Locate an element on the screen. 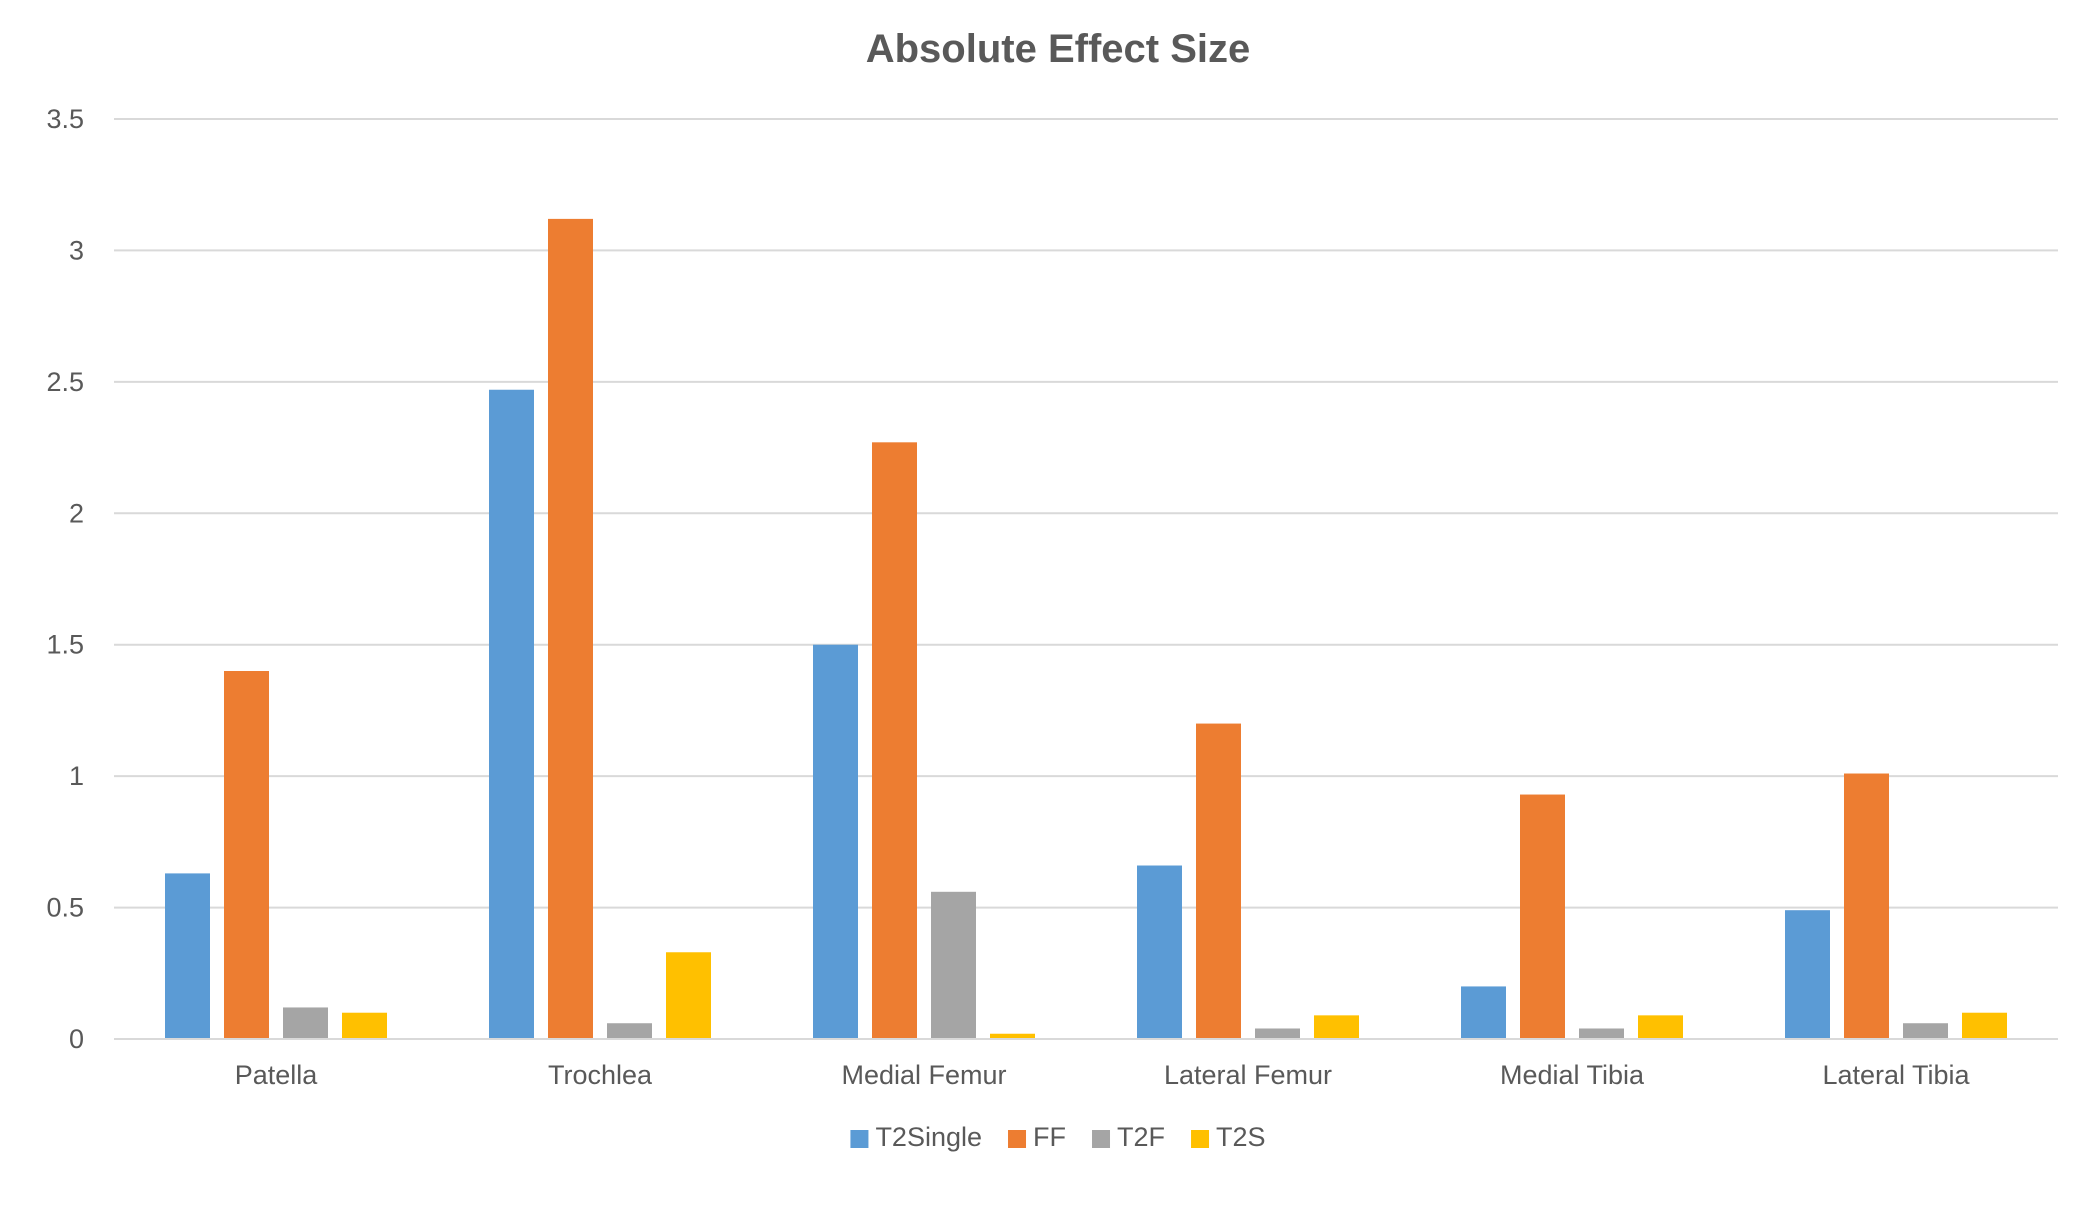 This screenshot has width=2100, height=1205. y-tick-label: 2 is located at coordinates (76, 513).